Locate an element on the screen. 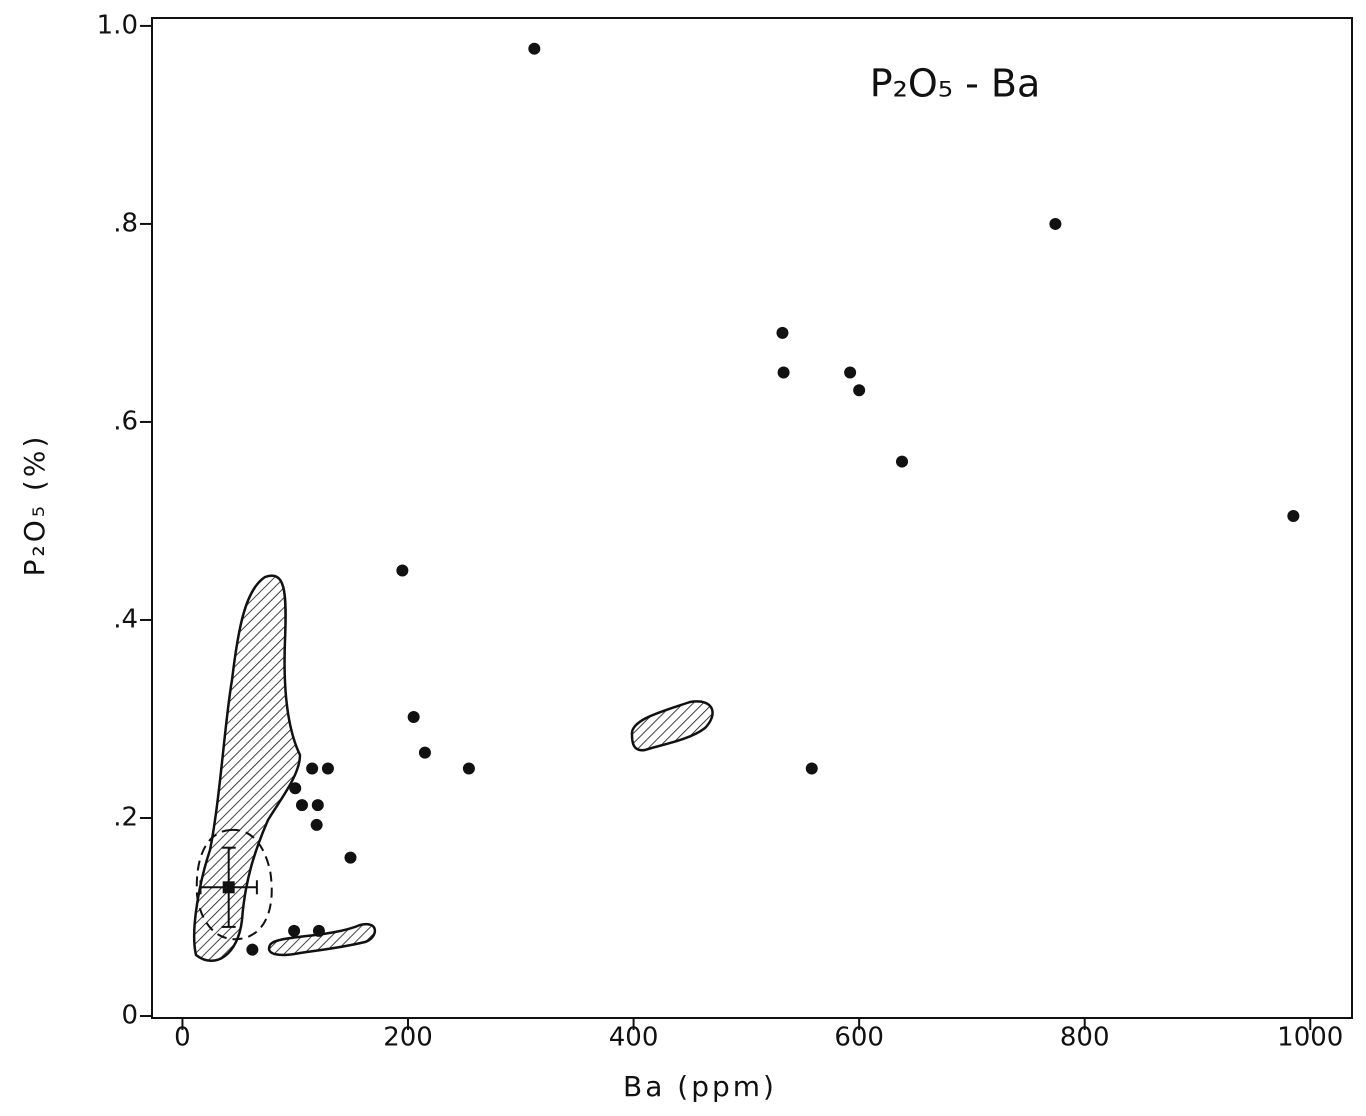 This screenshot has height=1116, width=1366. x-tick-label: 1000 is located at coordinates (1310, 1038).